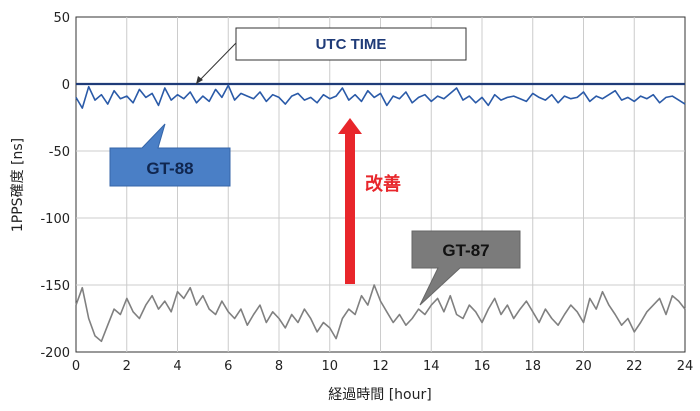 The image size is (700, 411). What do you see at coordinates (279, 366) in the screenshot?
I see `x-tick-label: 8` at bounding box center [279, 366].